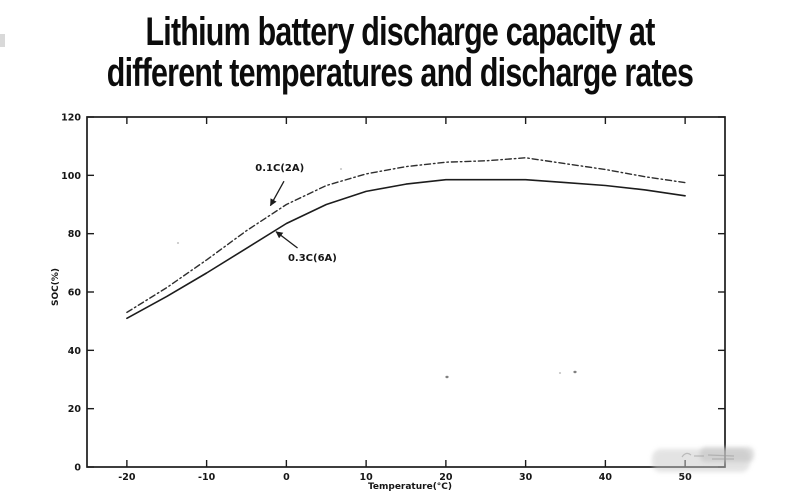 This screenshot has height=500, width=800. I want to click on y-tick-labels: 0 20 40 60 80 100 120, so click(71, 293).